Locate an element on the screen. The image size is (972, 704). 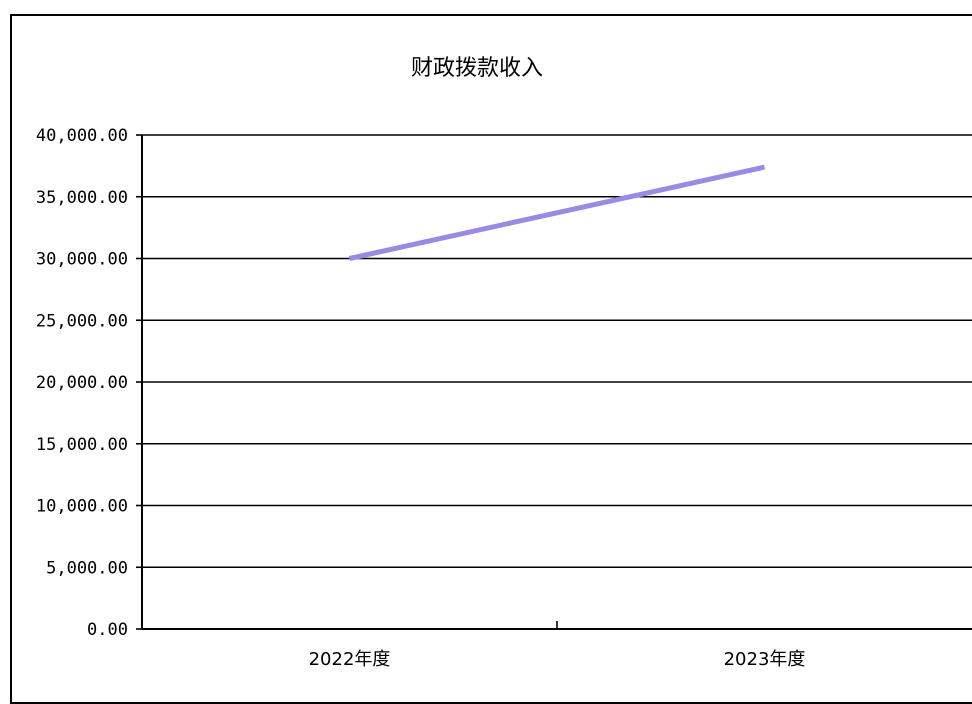
chart-title: 财政拨款收入 is located at coordinates (477, 68).